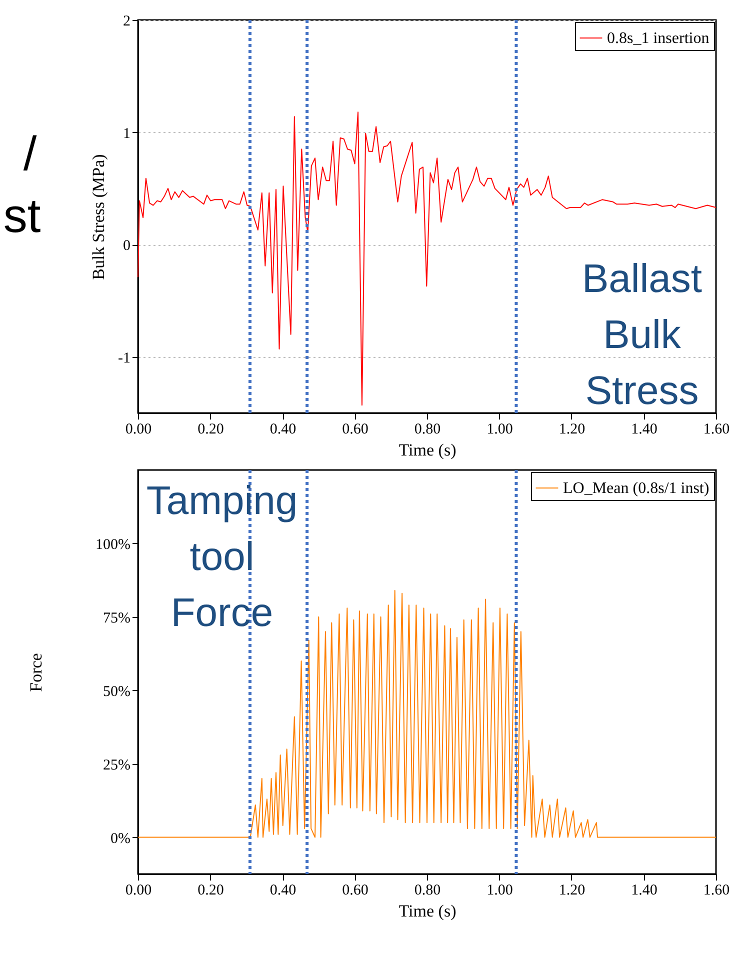  What do you see at coordinates (116, 618) in the screenshot?
I see `y-tick-label: 75%` at bounding box center [116, 618].